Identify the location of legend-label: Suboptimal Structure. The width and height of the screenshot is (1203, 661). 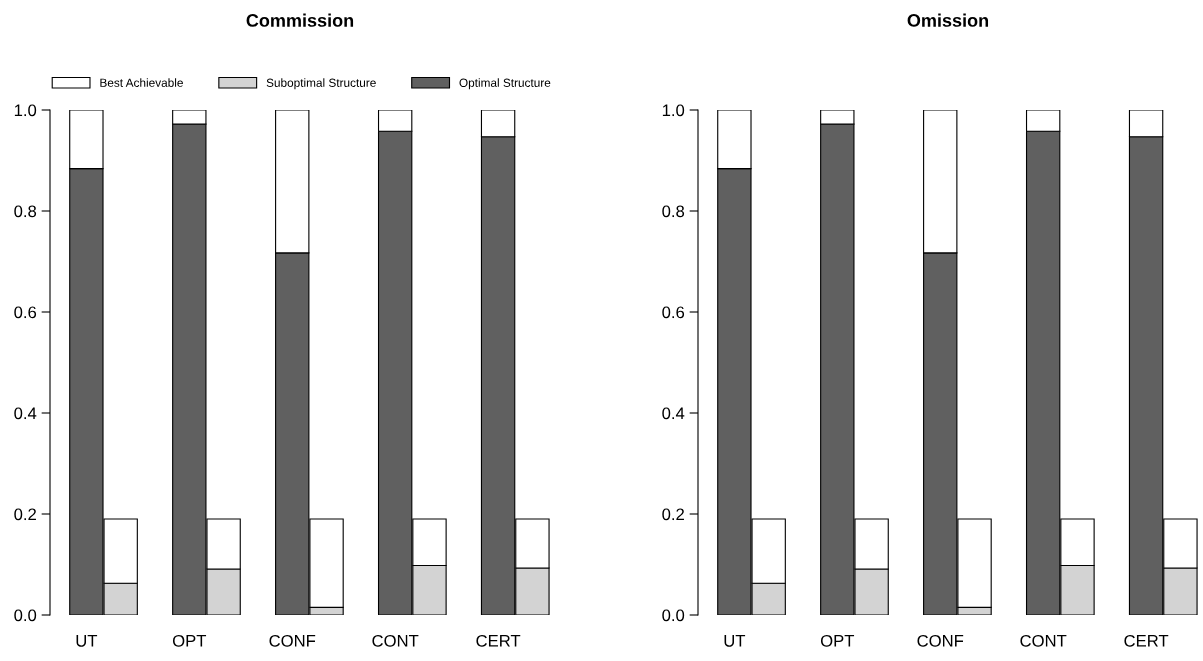
(321, 84).